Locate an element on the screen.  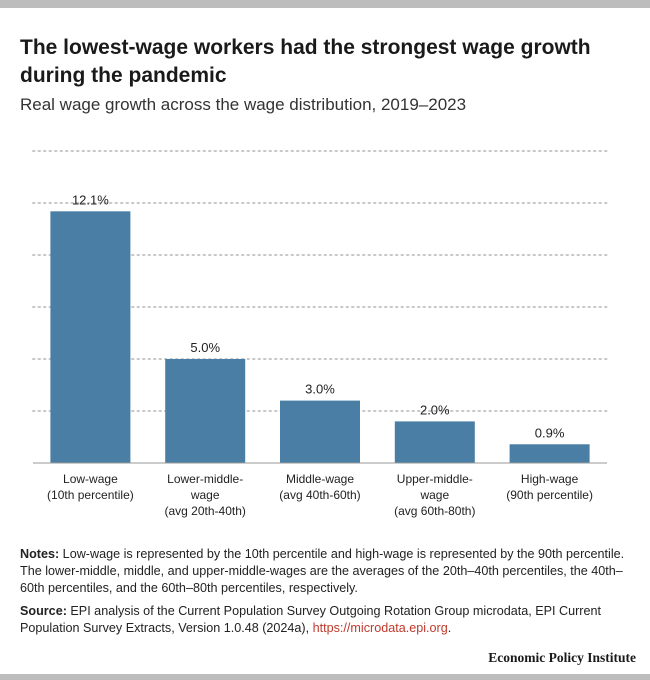
category-label: (avg 40th-60th) is located at coordinates (319, 495).